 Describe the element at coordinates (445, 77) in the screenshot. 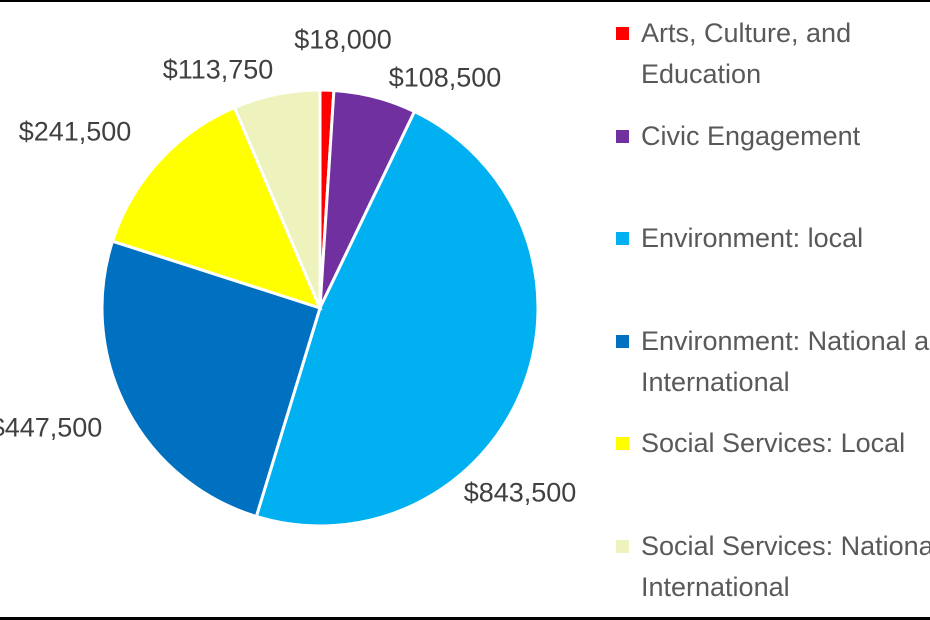

I see `data-label-civic: $108,500` at that location.